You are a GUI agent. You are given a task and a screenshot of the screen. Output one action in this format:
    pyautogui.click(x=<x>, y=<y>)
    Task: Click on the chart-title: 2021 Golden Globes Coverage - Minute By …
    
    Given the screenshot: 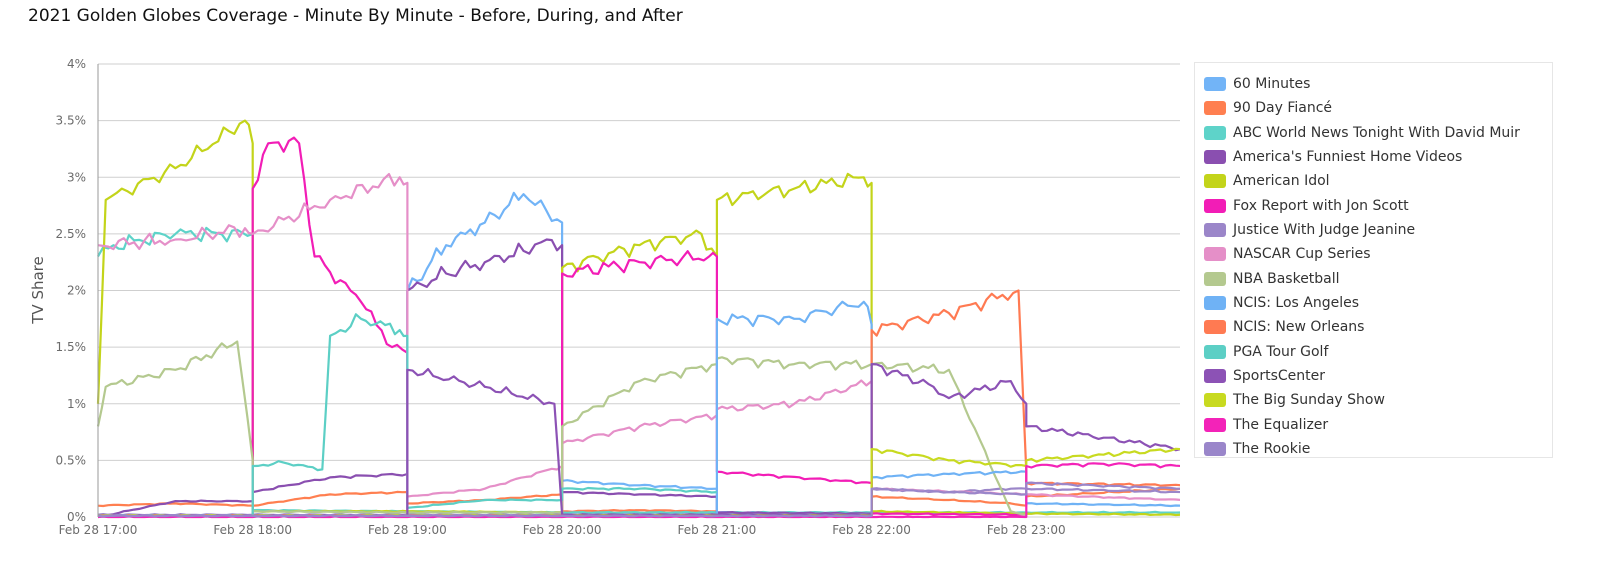 What is the action you would take?
    pyautogui.click(x=355, y=16)
    